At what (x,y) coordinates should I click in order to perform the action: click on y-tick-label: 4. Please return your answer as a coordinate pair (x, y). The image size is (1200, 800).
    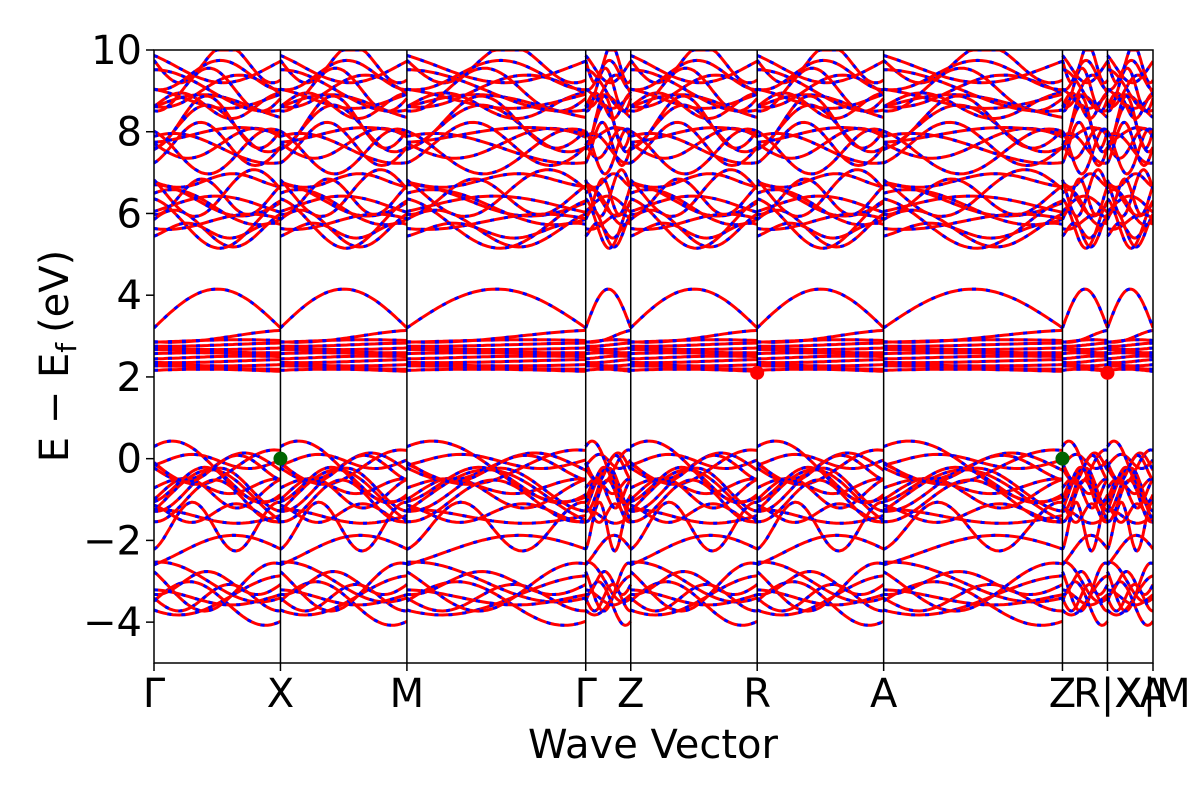
    Looking at the image, I should click on (129, 296).